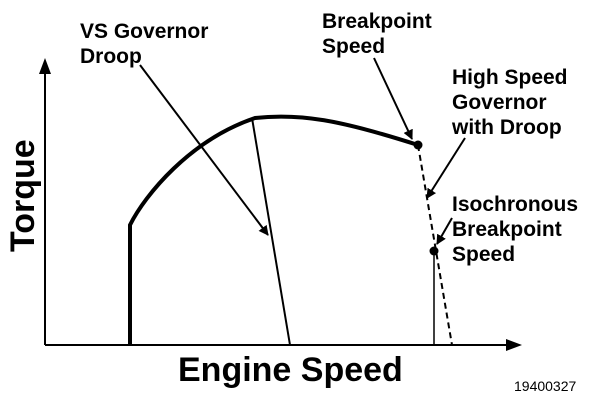 Image resolution: width=600 pixels, height=400 pixels. I want to click on isochronous-label-line-3: Speed, so click(483, 254).